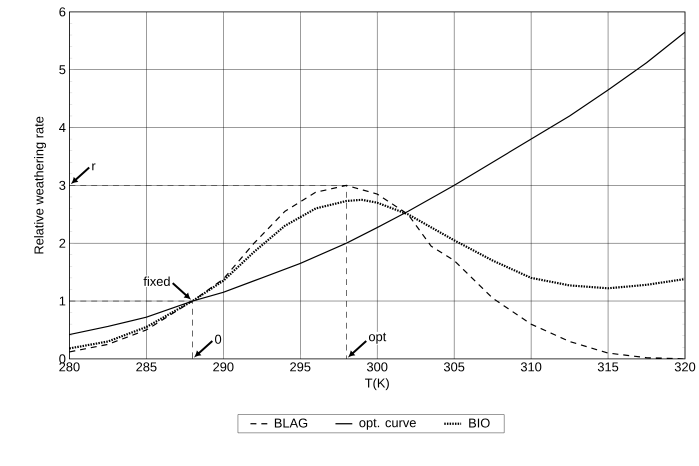 This screenshot has width=699, height=466. Describe the element at coordinates (62, 11) in the screenshot. I see `y-tick-label: 6` at that location.